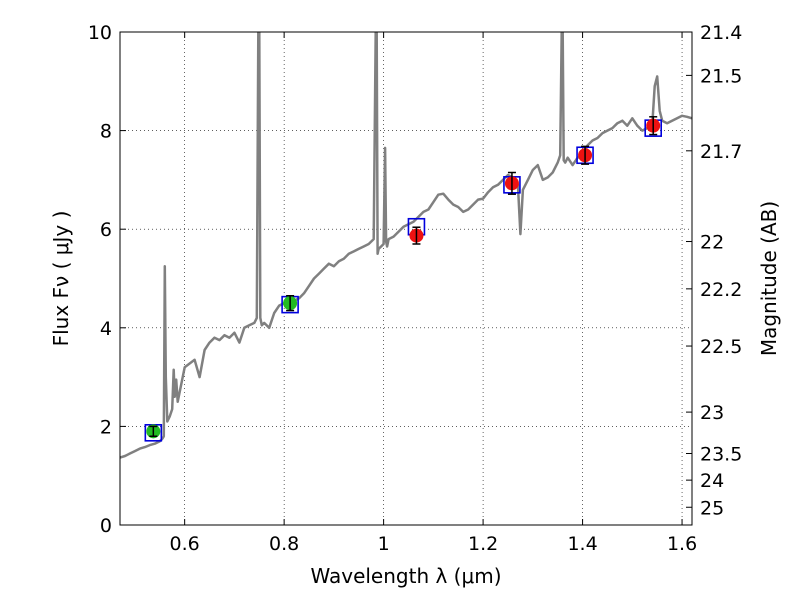 The image size is (800, 600). Describe the element at coordinates (712, 508) in the screenshot. I see `right-tick-label: 25` at that location.